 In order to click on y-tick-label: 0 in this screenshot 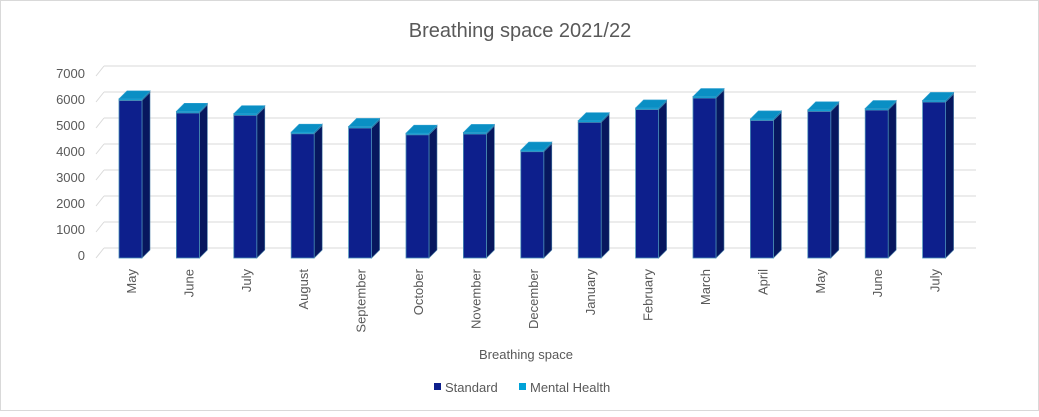, I will do `click(81, 255)`.